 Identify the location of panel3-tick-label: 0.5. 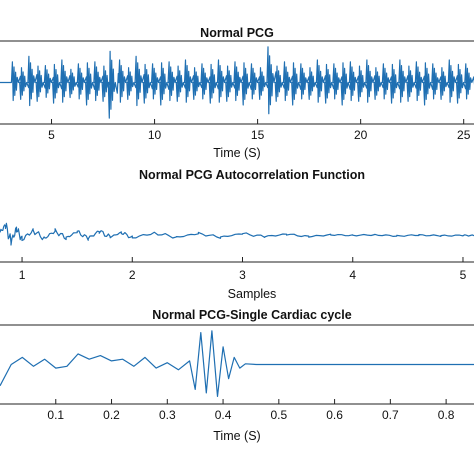
(278, 415).